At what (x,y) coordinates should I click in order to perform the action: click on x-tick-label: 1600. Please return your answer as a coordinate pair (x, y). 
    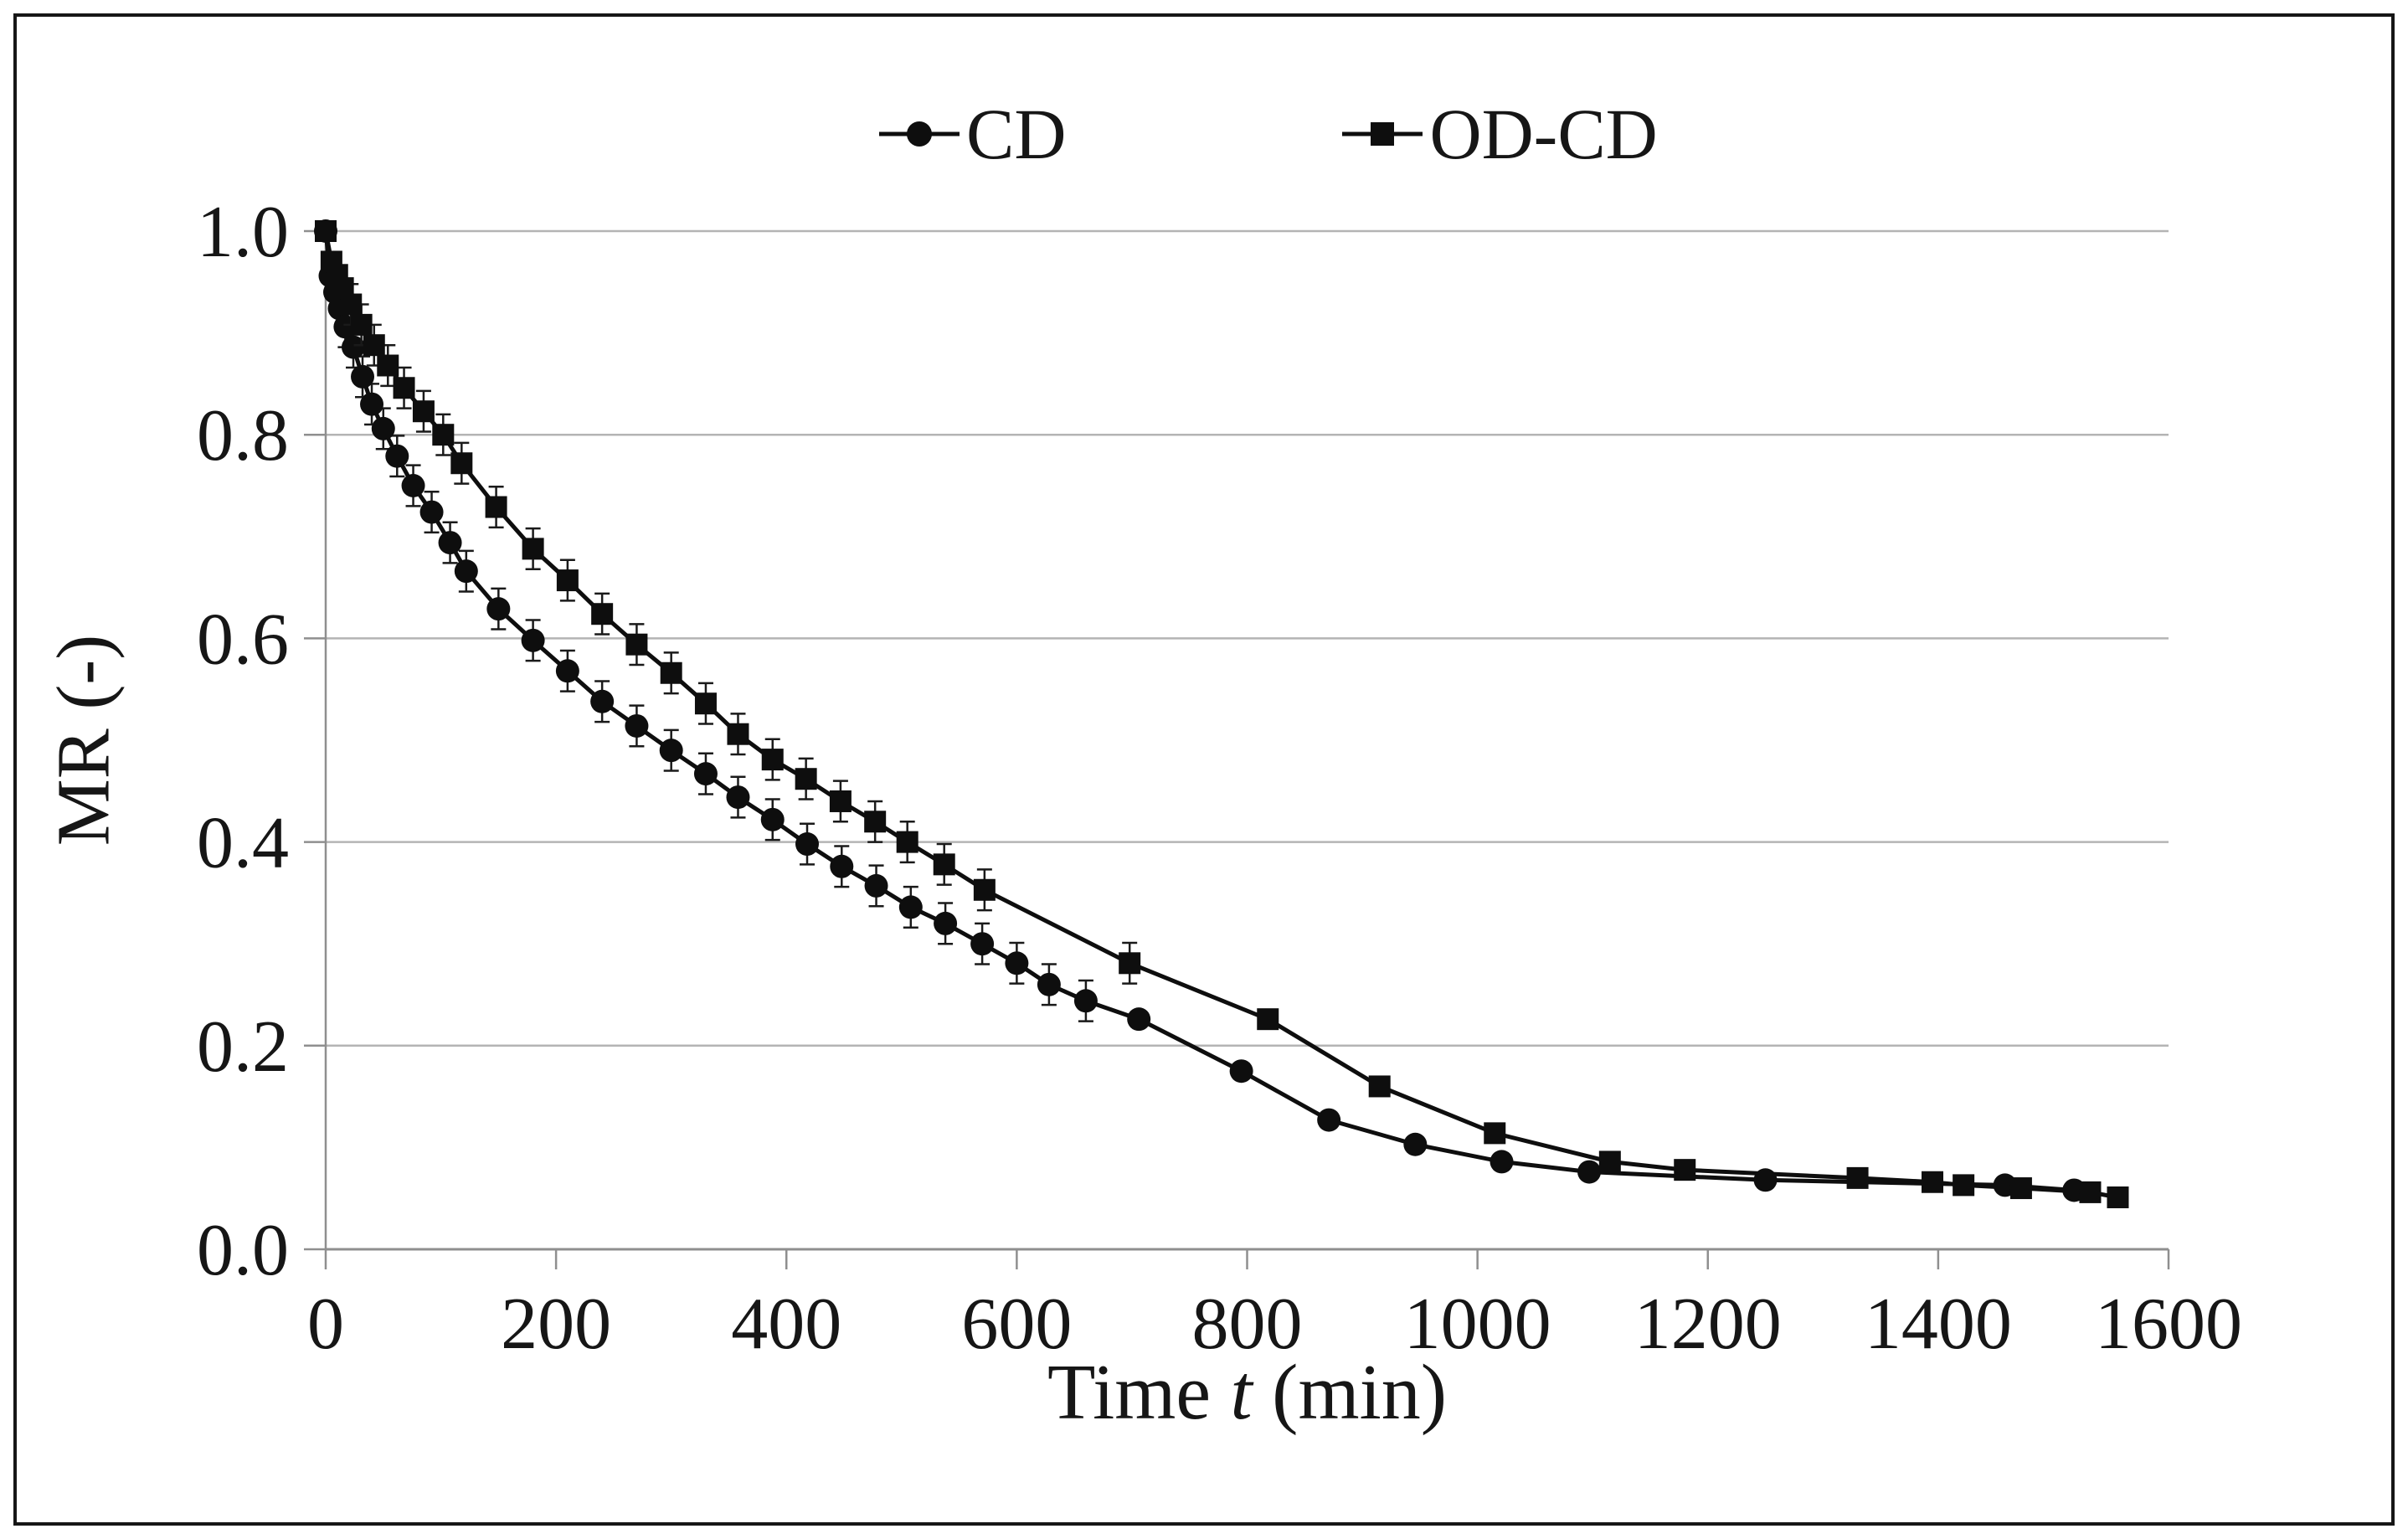
    Looking at the image, I should click on (2169, 1324).